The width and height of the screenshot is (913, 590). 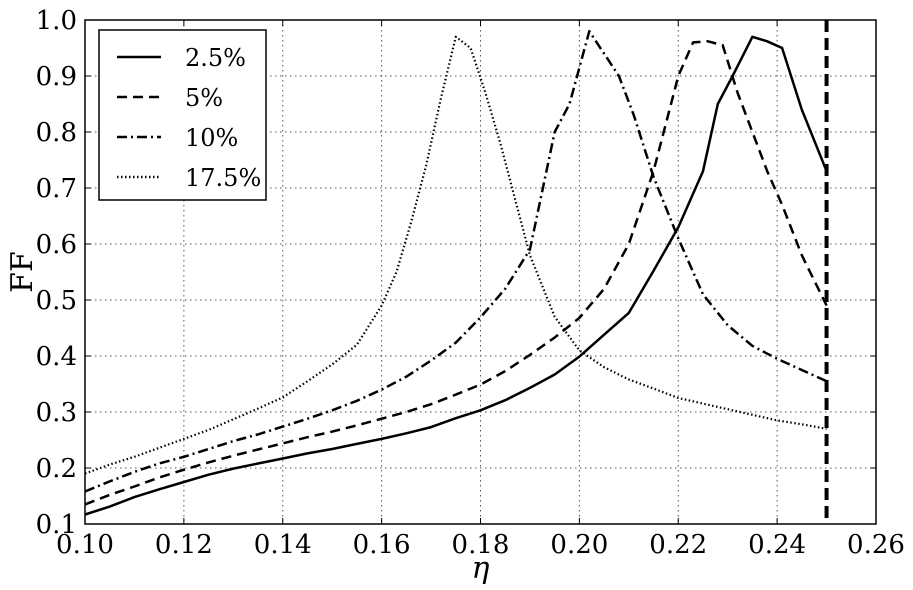 I want to click on x-tick-label: 0.20, so click(x=579, y=545).